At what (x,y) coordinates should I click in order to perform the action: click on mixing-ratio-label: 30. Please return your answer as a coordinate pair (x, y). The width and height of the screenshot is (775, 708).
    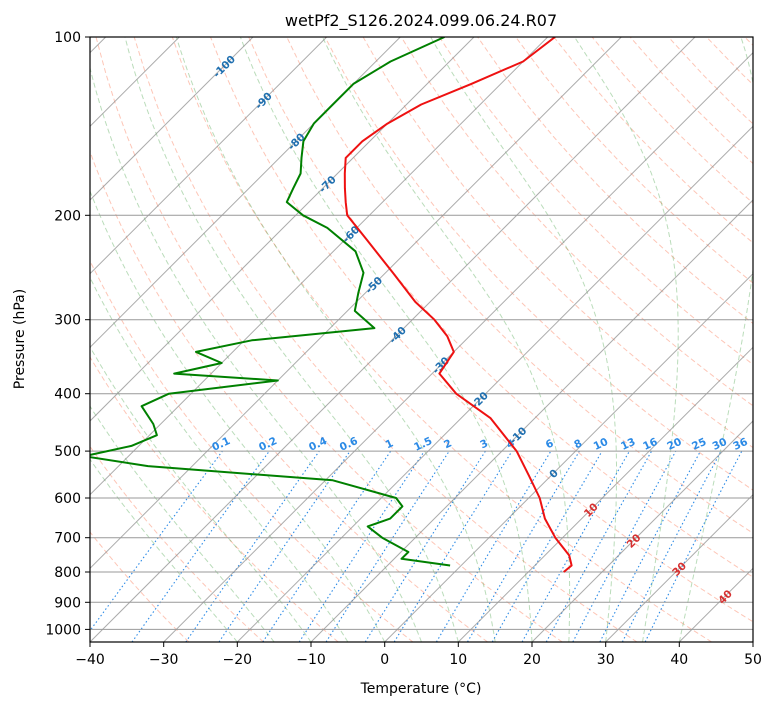
    Looking at the image, I should click on (720, 444).